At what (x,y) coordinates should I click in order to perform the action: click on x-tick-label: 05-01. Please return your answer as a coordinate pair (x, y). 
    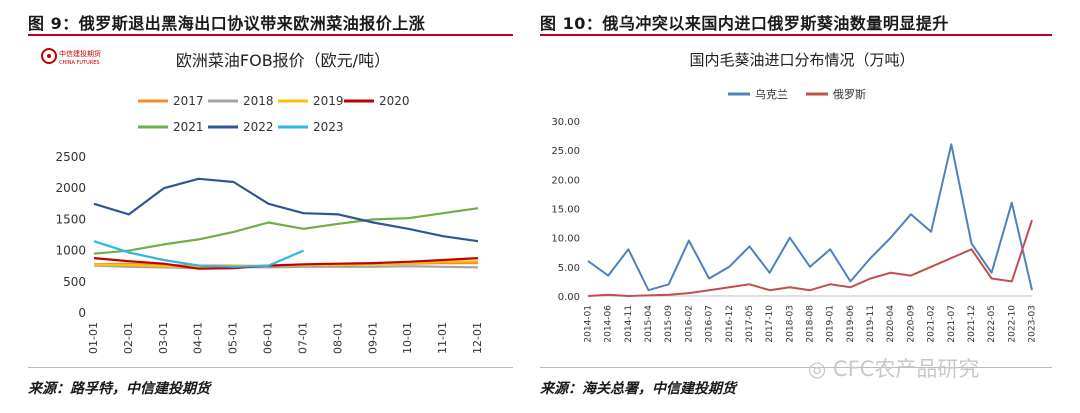
    Looking at the image, I should click on (233, 338).